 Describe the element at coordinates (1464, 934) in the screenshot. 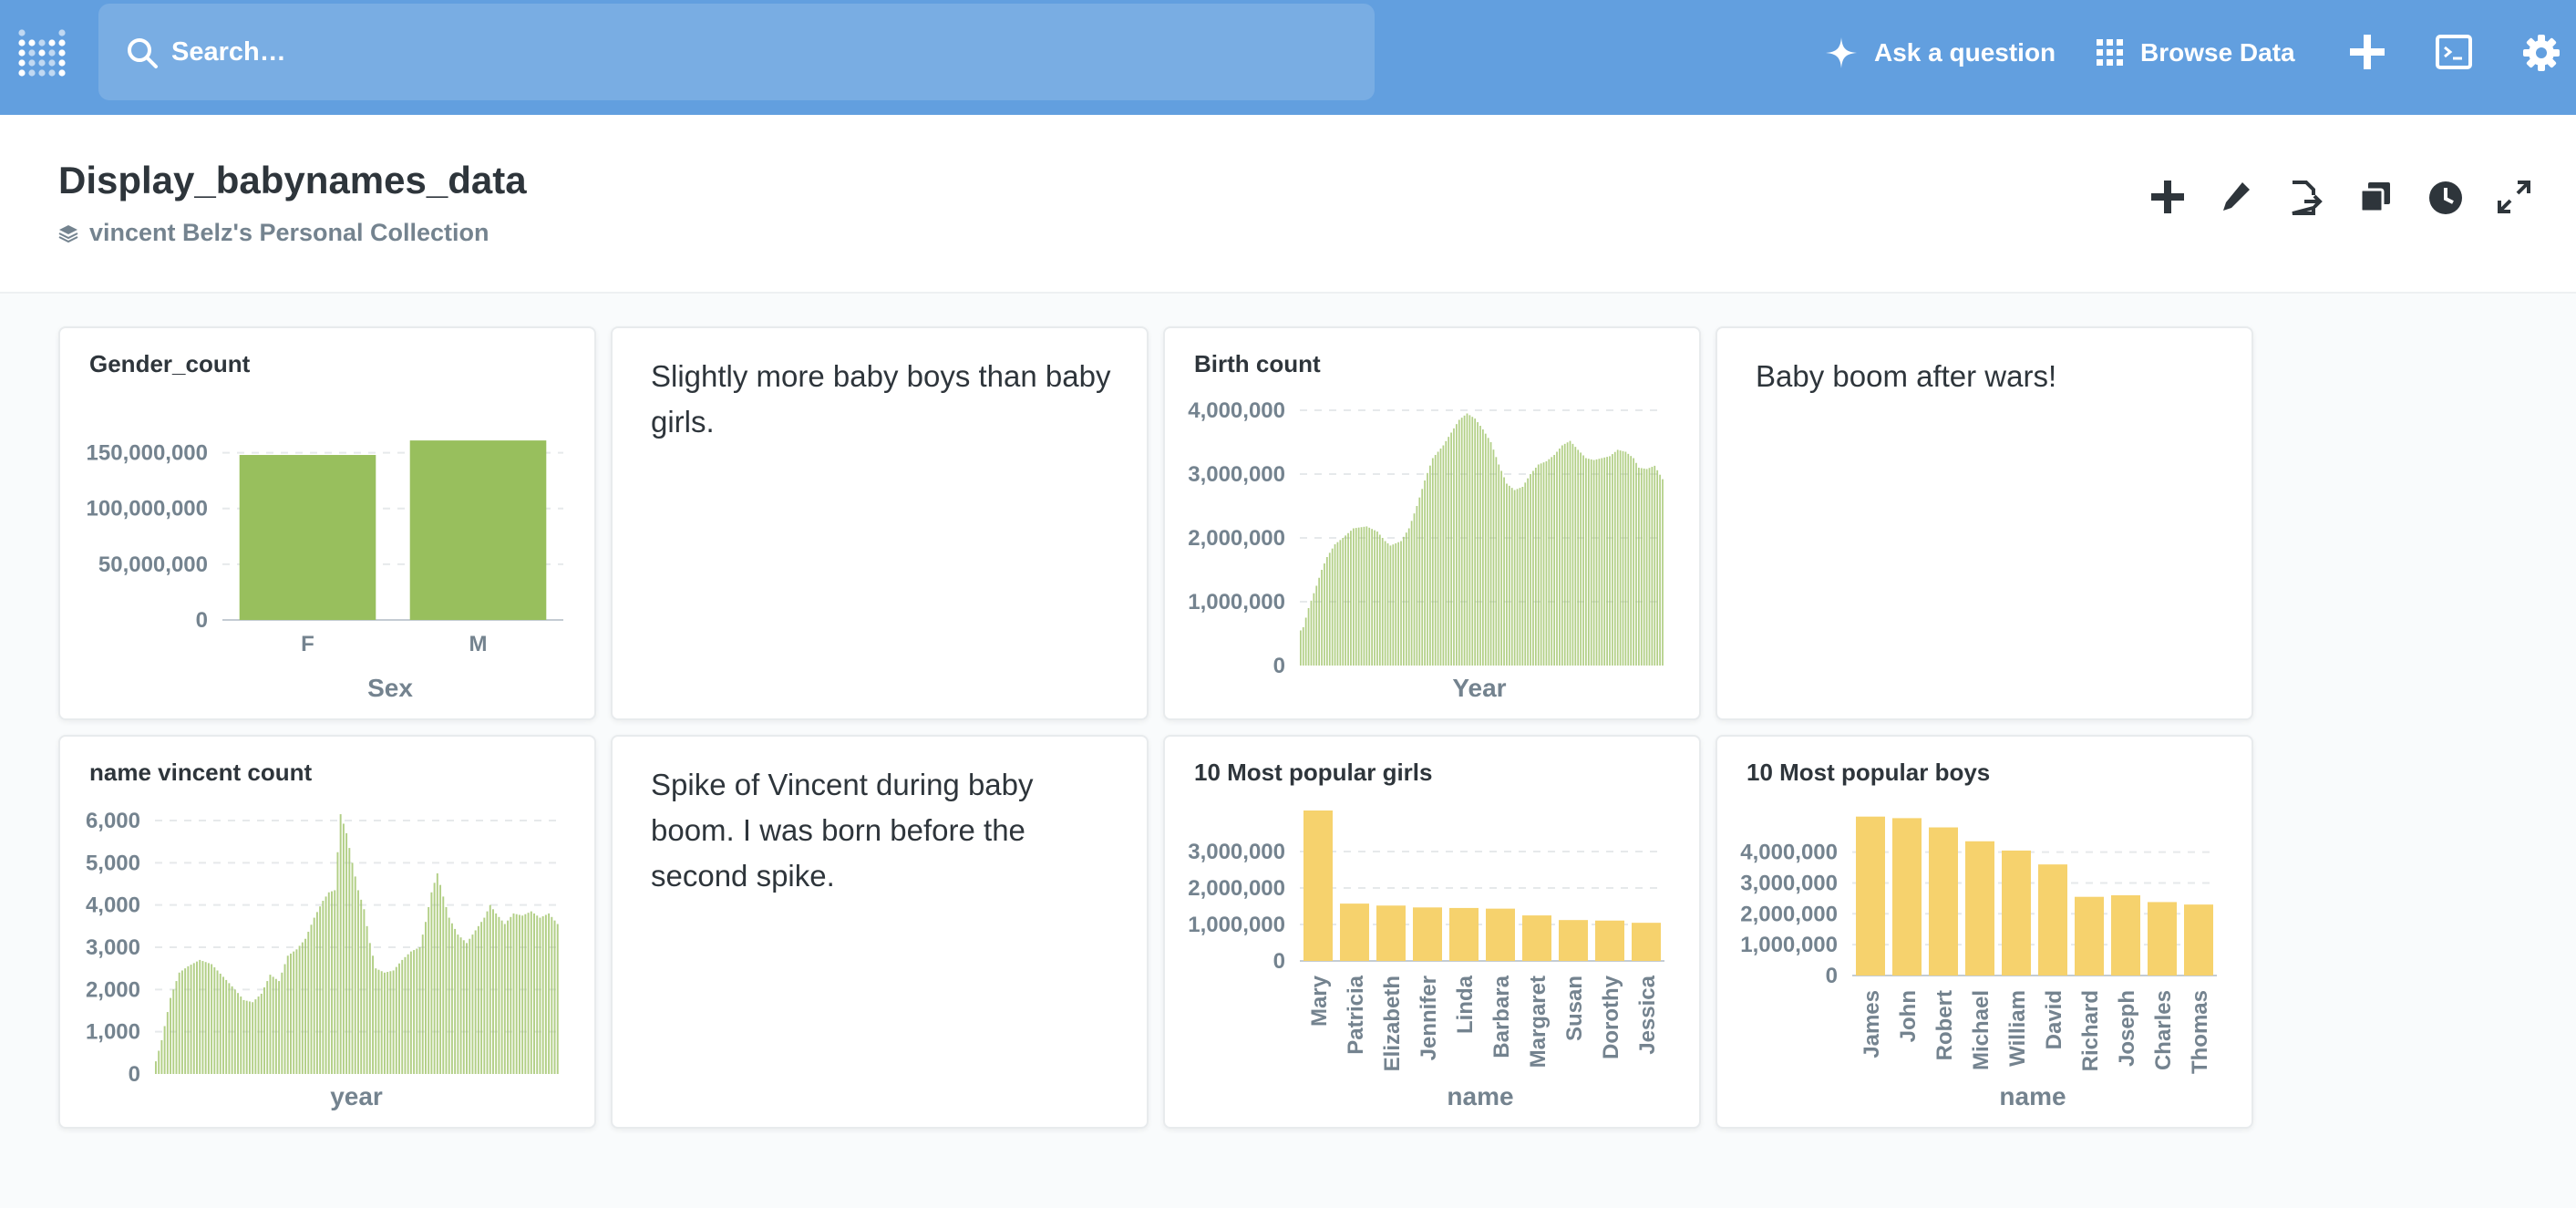

I see `bar-linda` at that location.